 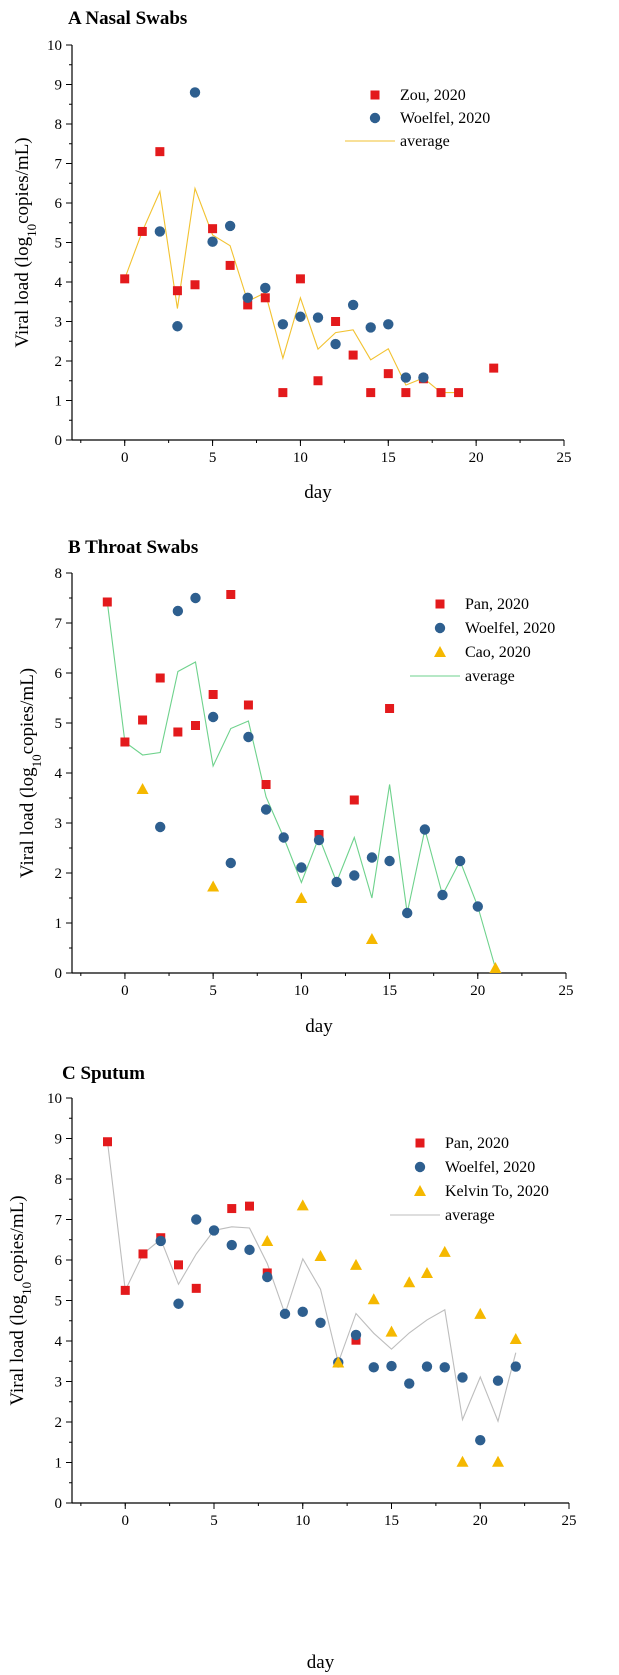 I want to click on x-tick-label: 5, so click(x=213, y=458).